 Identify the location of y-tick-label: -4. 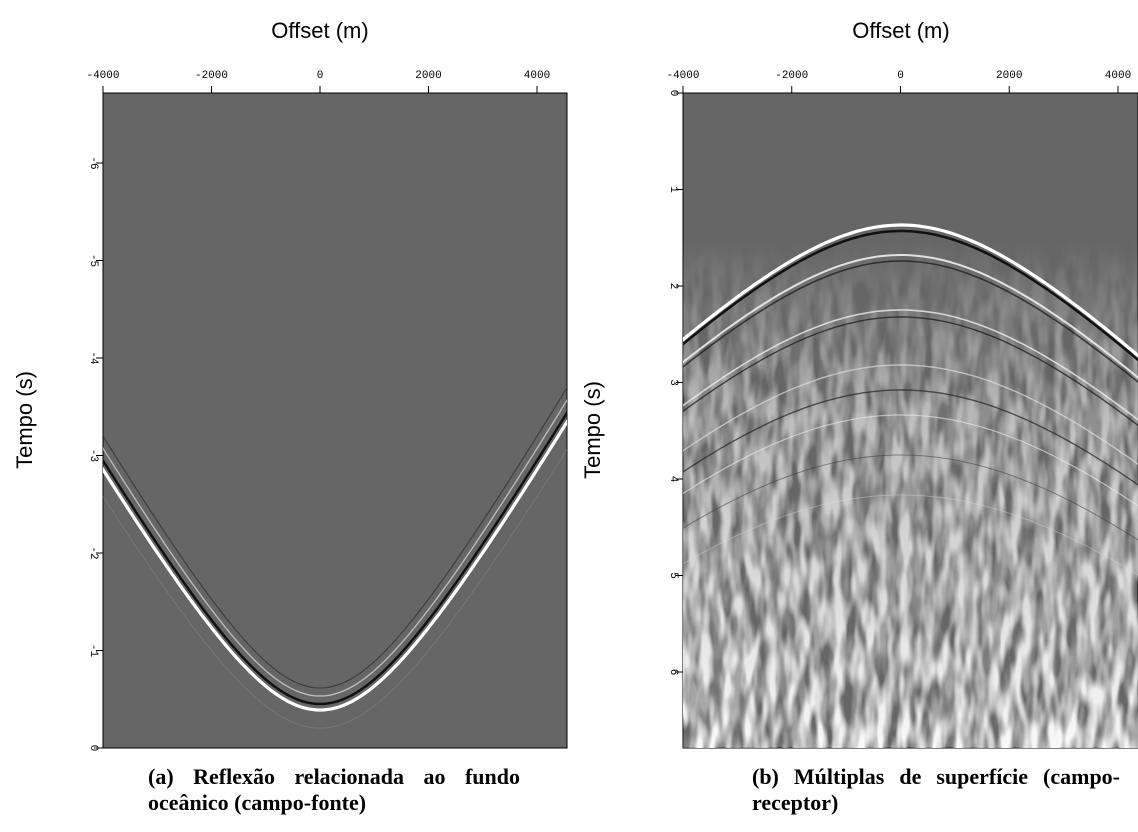
(93, 358).